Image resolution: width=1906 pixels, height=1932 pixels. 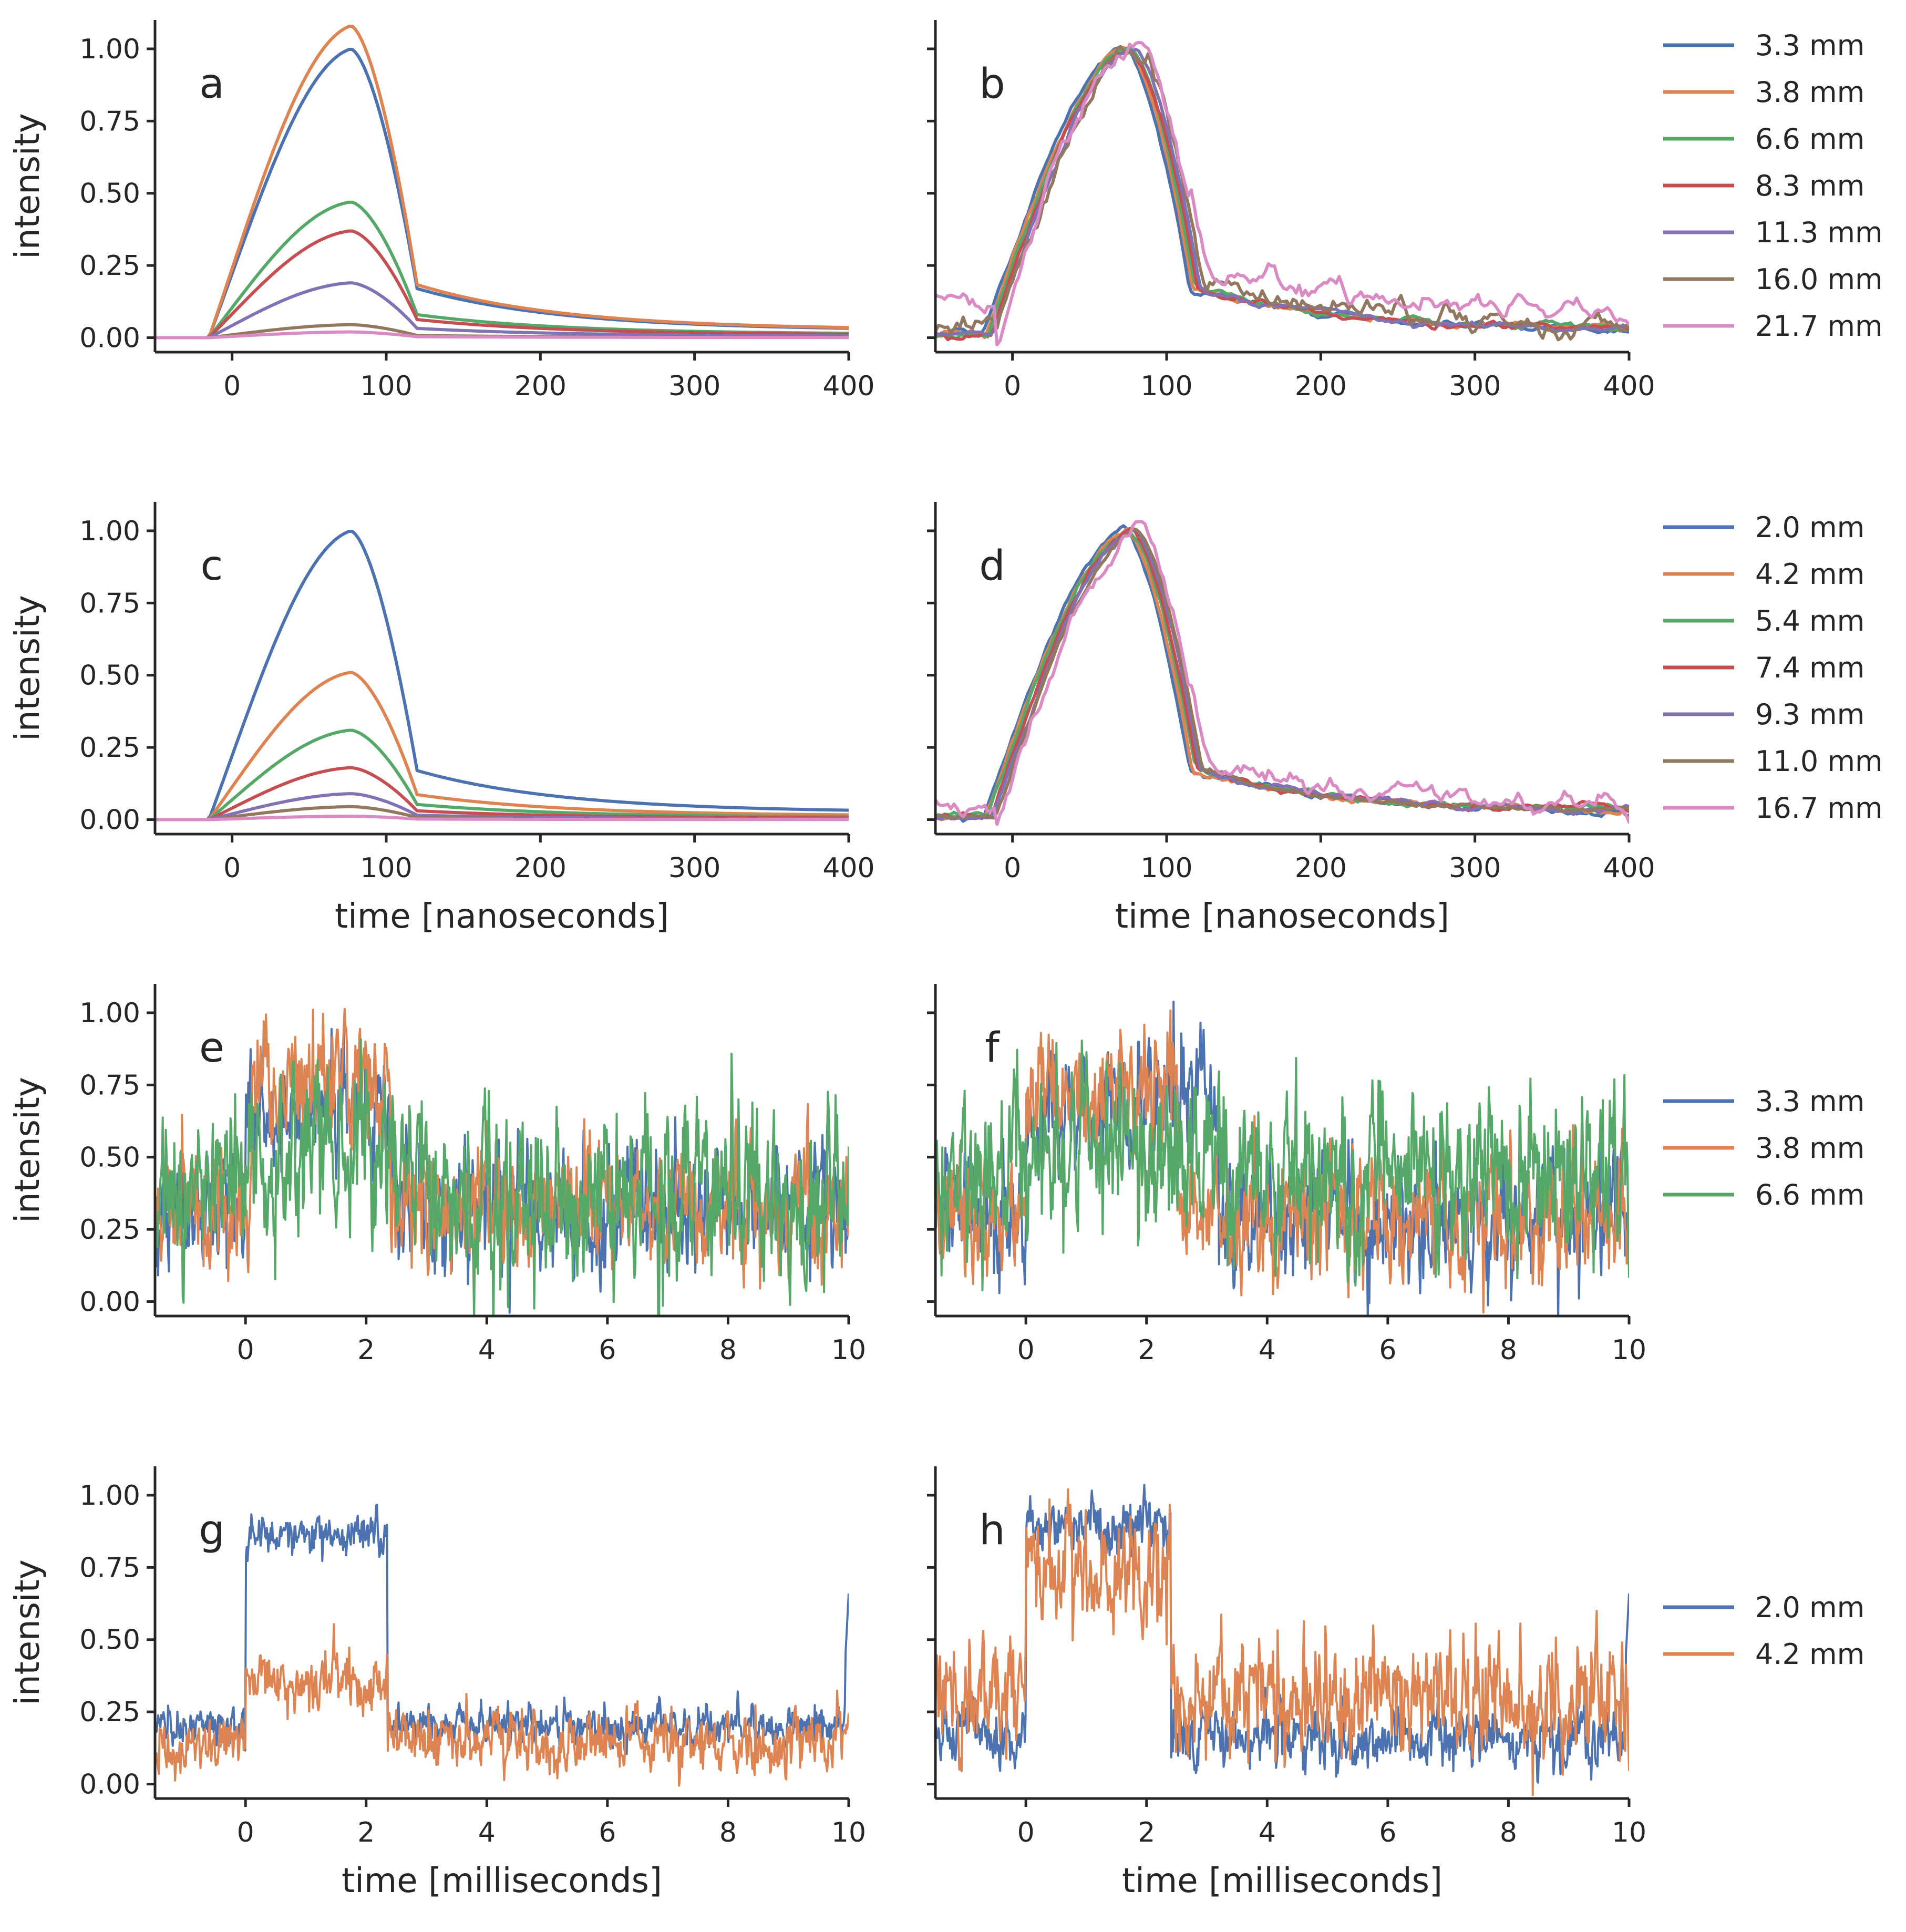 I want to click on legend-row4: 2.0 mm 4.2 mm, so click(x=1763, y=1631).